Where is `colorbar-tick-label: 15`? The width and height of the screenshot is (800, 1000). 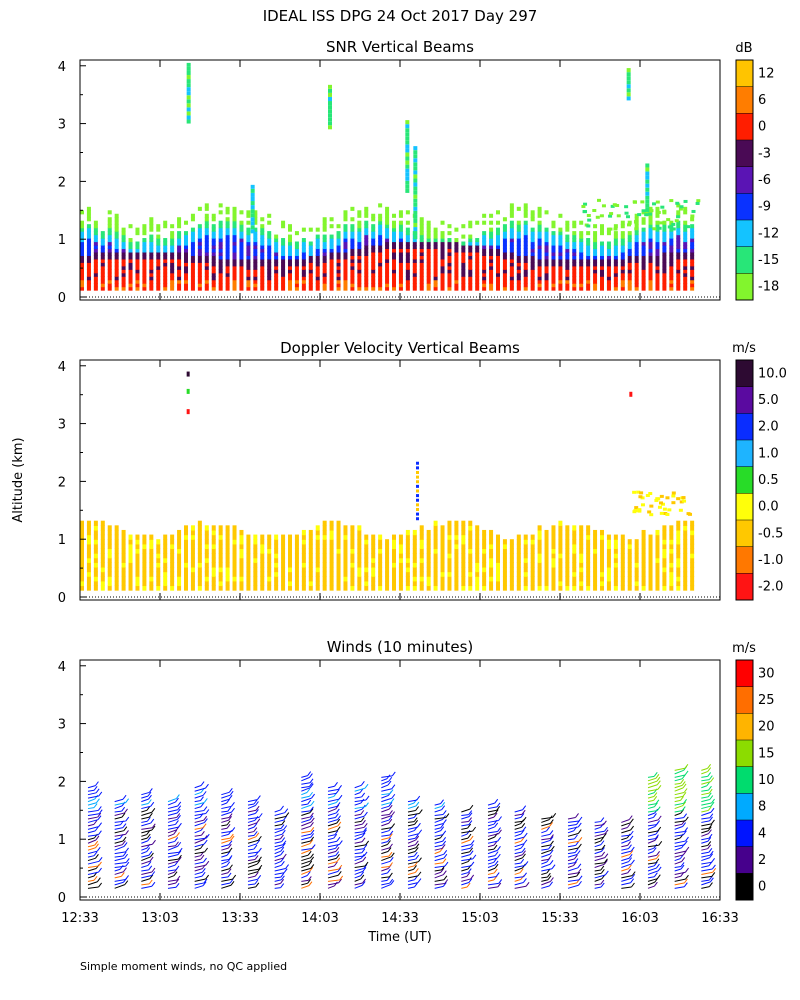
colorbar-tick-label: 15 is located at coordinates (766, 753).